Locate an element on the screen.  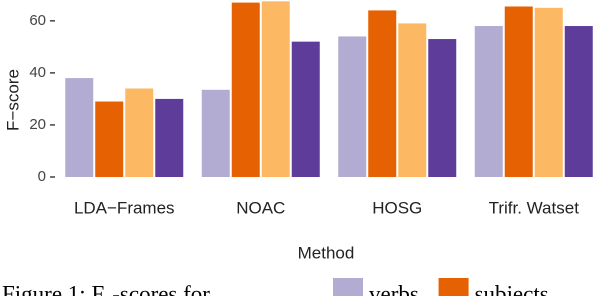
legend-label: subjects is located at coordinates (512, 288).